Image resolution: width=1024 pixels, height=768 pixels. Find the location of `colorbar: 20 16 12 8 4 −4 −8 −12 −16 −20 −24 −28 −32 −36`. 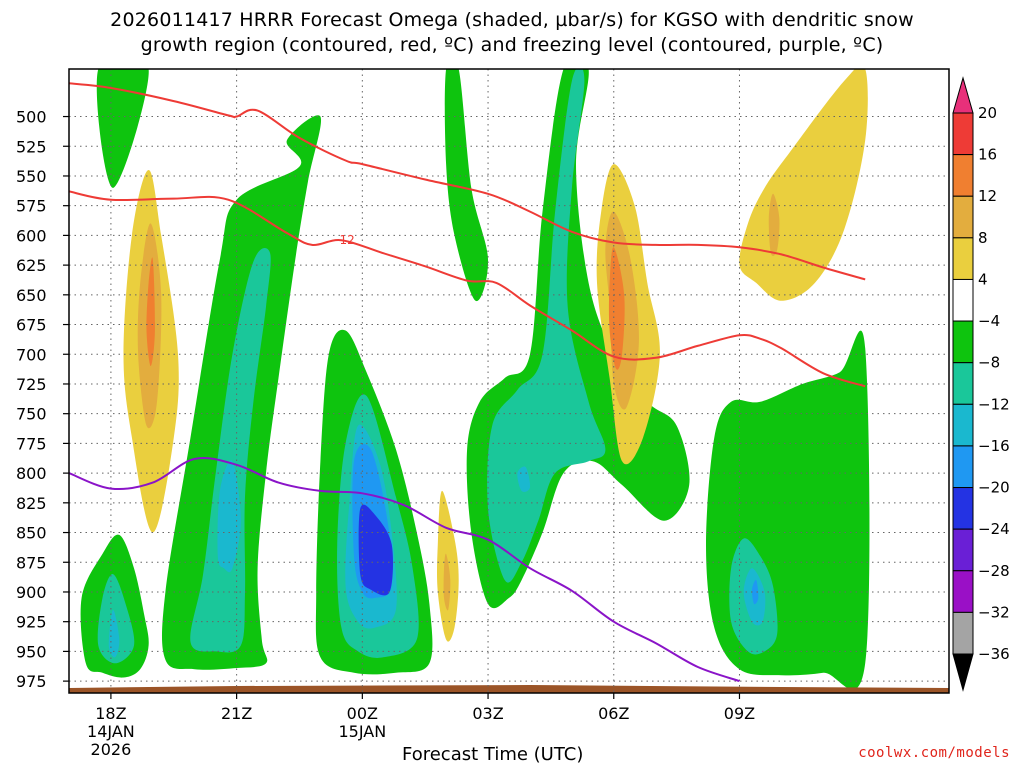

colorbar: 20 16 12 8 4 −4 −8 −12 −16 −20 −24 −28 −32 −36 is located at coordinates (981, 384).